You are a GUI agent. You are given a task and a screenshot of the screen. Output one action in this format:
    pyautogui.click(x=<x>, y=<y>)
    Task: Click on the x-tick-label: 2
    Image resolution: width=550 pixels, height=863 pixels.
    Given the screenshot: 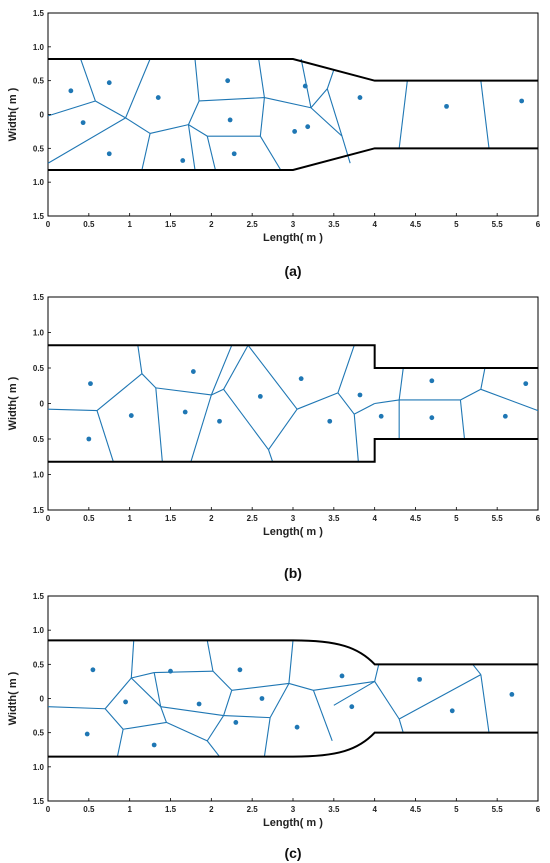 What is the action you would take?
    pyautogui.click(x=211, y=518)
    